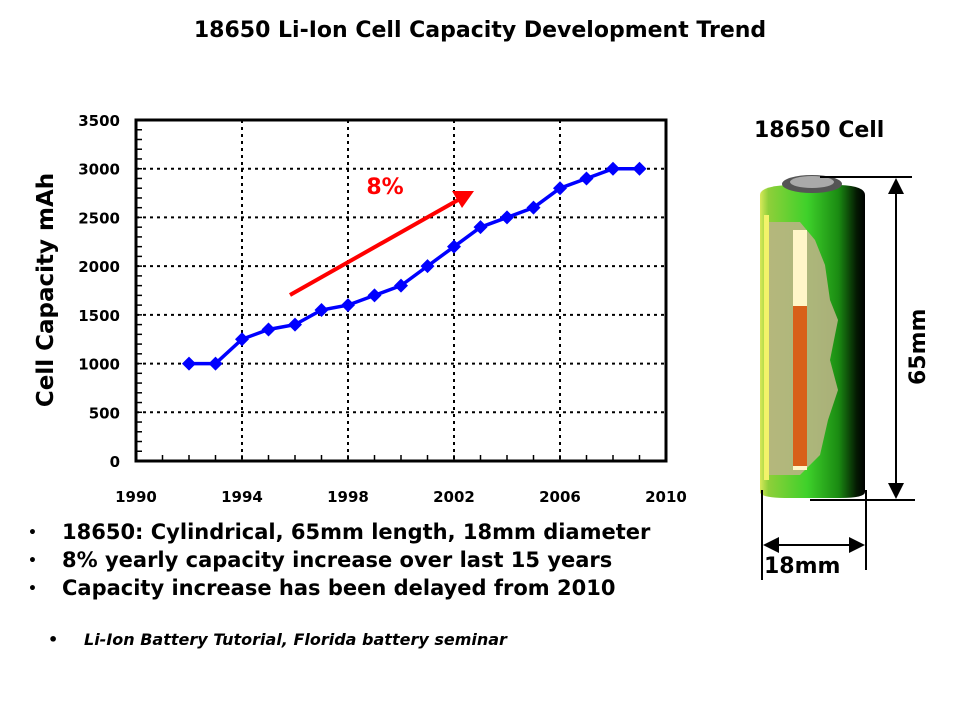 The image size is (960, 720). Describe the element at coordinates (115, 462) in the screenshot. I see `y-tick-label: 0` at that location.